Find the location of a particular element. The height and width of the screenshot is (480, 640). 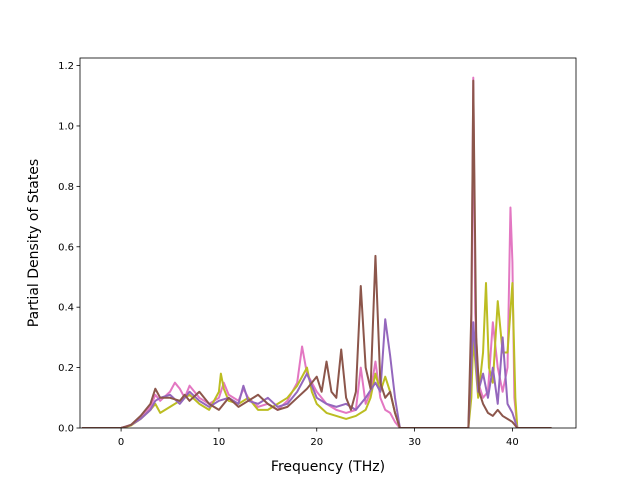

y-tick-label: 0.0 is located at coordinates (66, 429).